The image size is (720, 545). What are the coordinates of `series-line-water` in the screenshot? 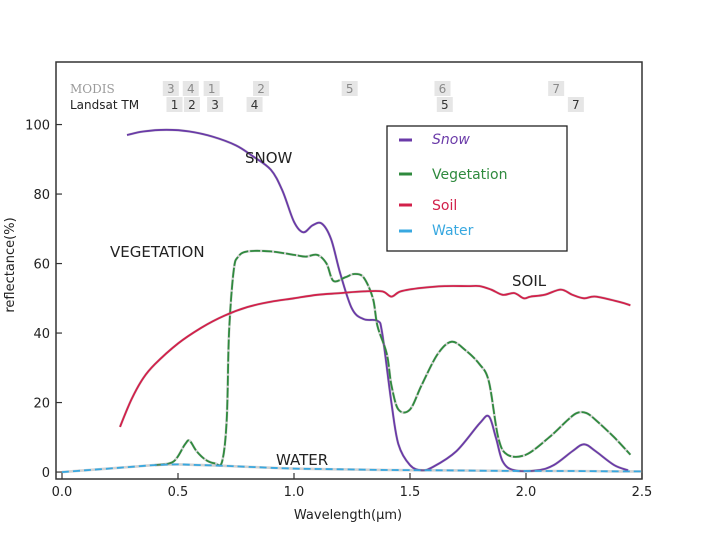 It's located at (351, 468).